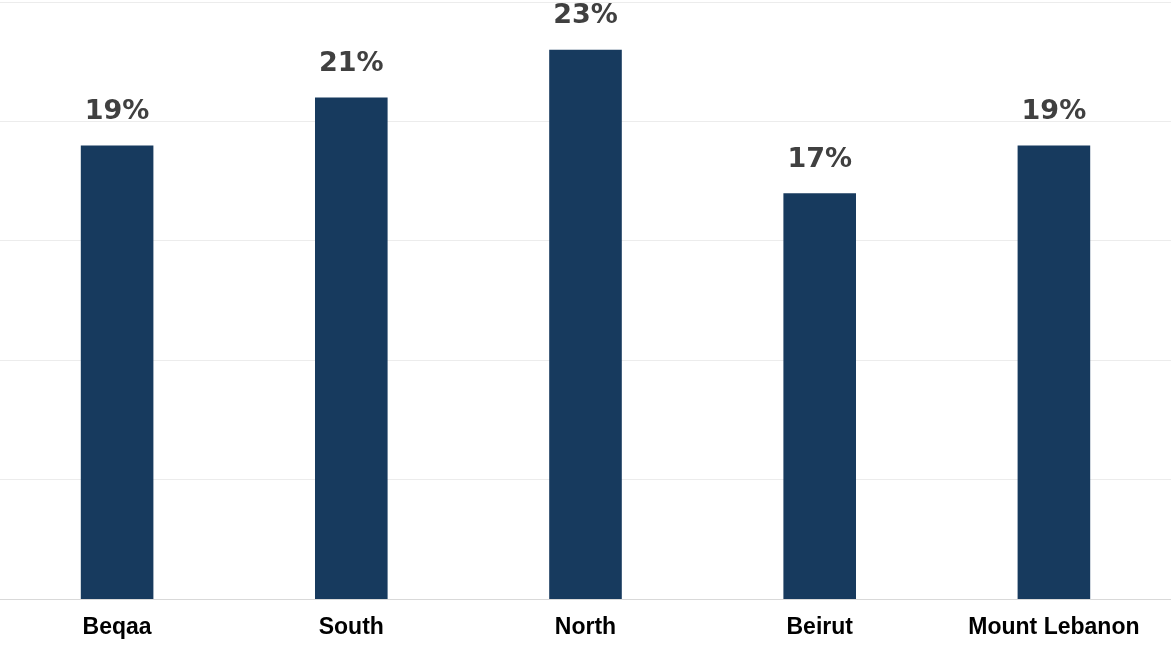 Image resolution: width=1171 pixels, height=661 pixels. What do you see at coordinates (820, 157) in the screenshot?
I see `data-label: 17%` at bounding box center [820, 157].